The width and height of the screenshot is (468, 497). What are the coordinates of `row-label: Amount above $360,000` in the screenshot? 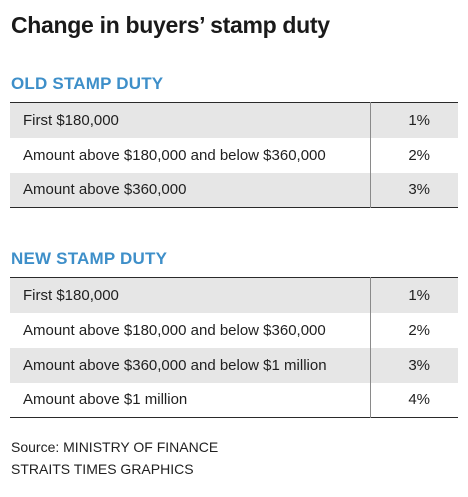 It's located at (105, 190).